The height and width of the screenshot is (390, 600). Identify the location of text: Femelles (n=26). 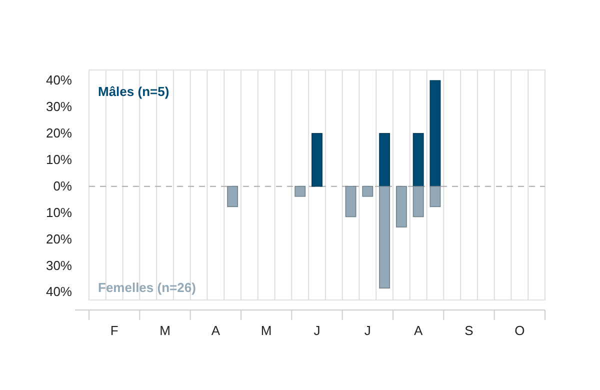
(147, 287).